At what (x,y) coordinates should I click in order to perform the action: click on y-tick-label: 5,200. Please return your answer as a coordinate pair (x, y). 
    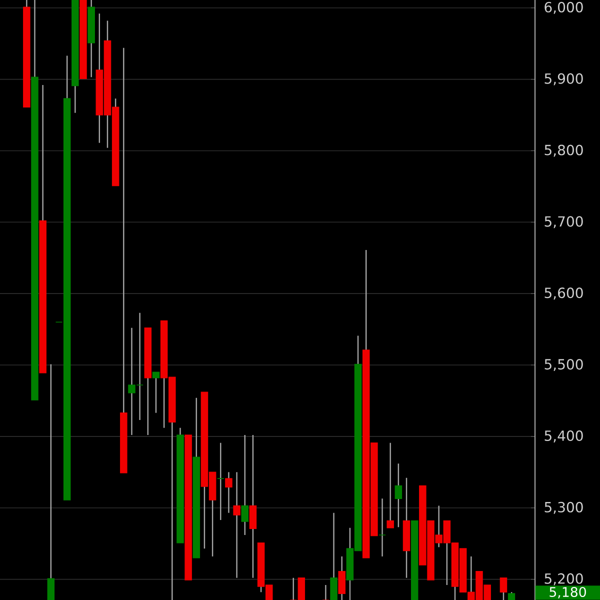
    Looking at the image, I should click on (563, 579).